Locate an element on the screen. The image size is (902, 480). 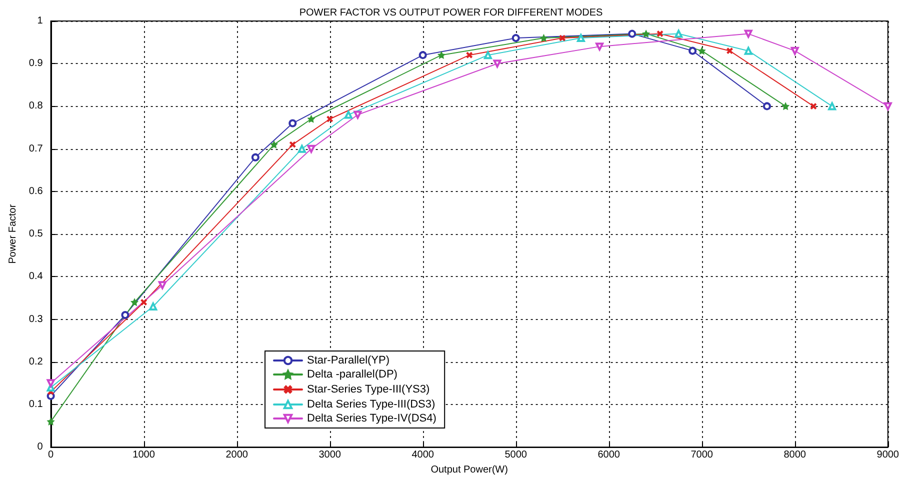
x-tick-label: 6000 is located at coordinates (609, 455).